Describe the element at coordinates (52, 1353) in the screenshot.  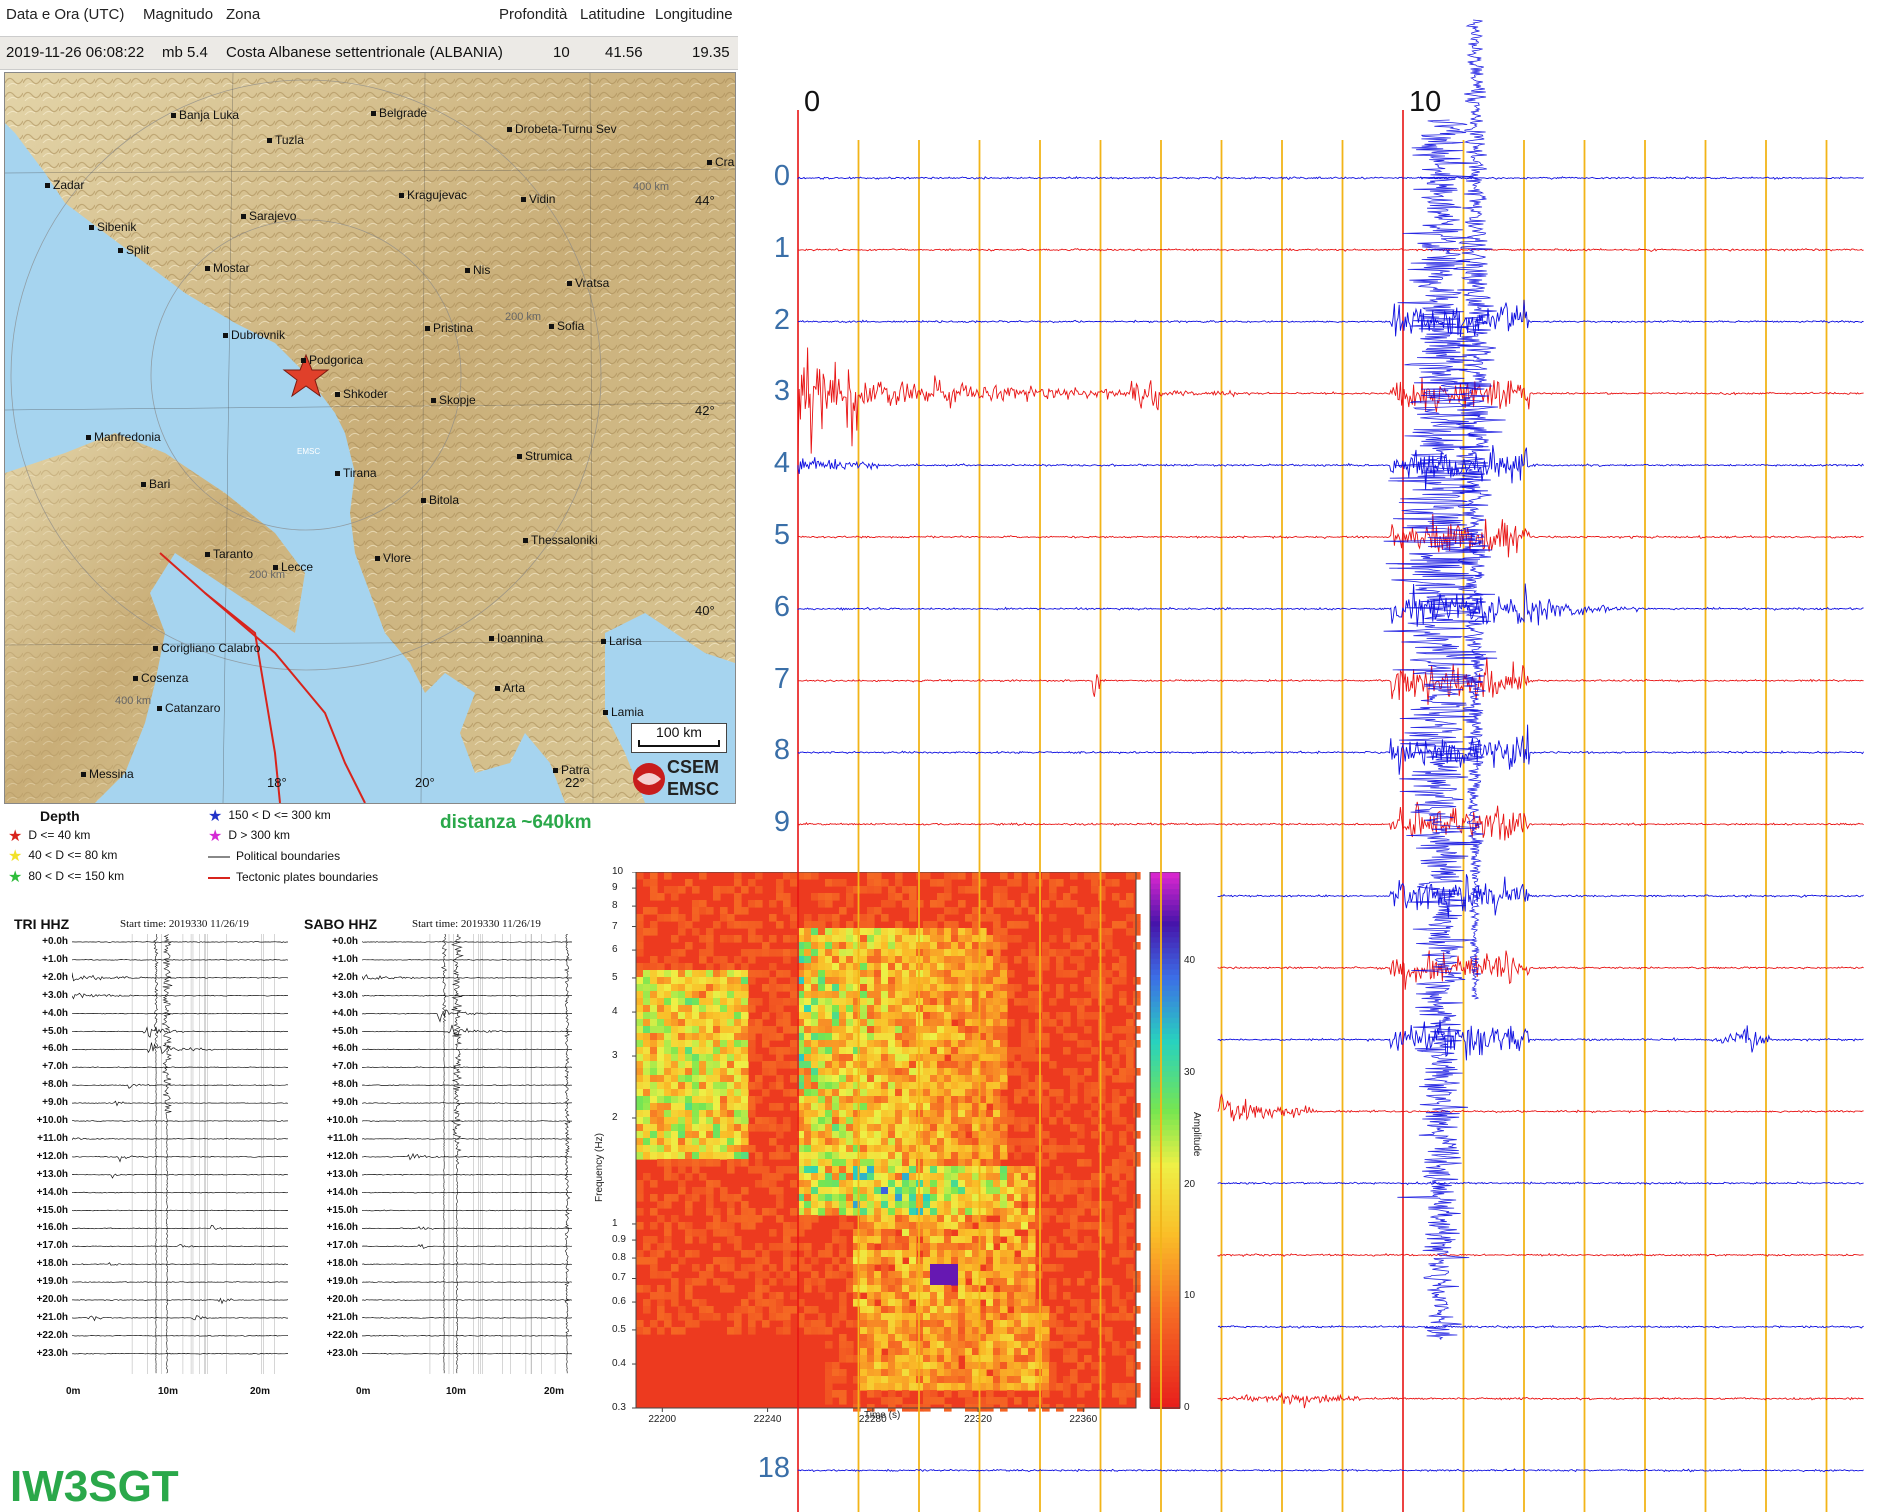
I see `hour-label: +23.0h` at that location.